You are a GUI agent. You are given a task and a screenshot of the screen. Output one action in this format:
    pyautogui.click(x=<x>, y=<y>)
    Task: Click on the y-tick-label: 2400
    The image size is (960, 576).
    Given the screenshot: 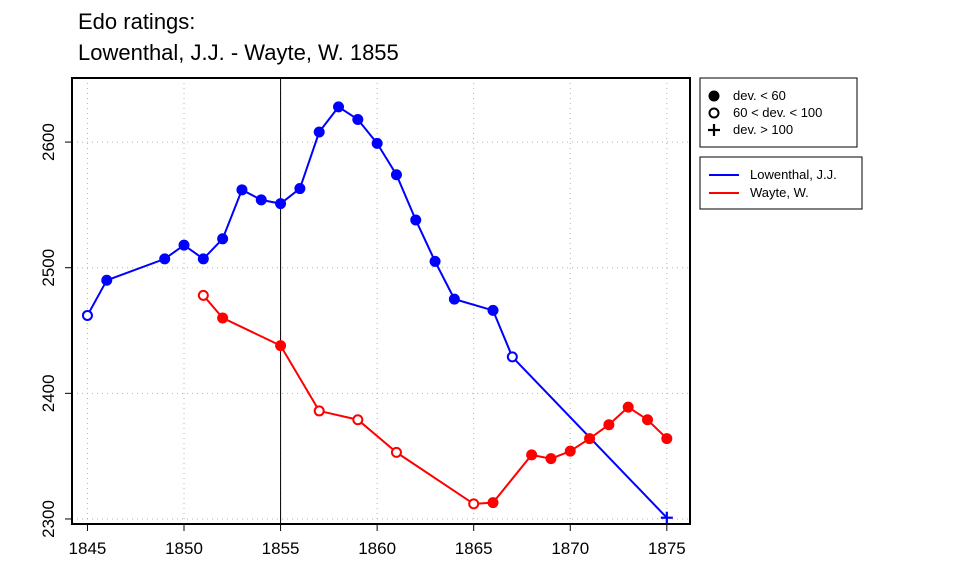 What is the action you would take?
    pyautogui.click(x=48, y=393)
    